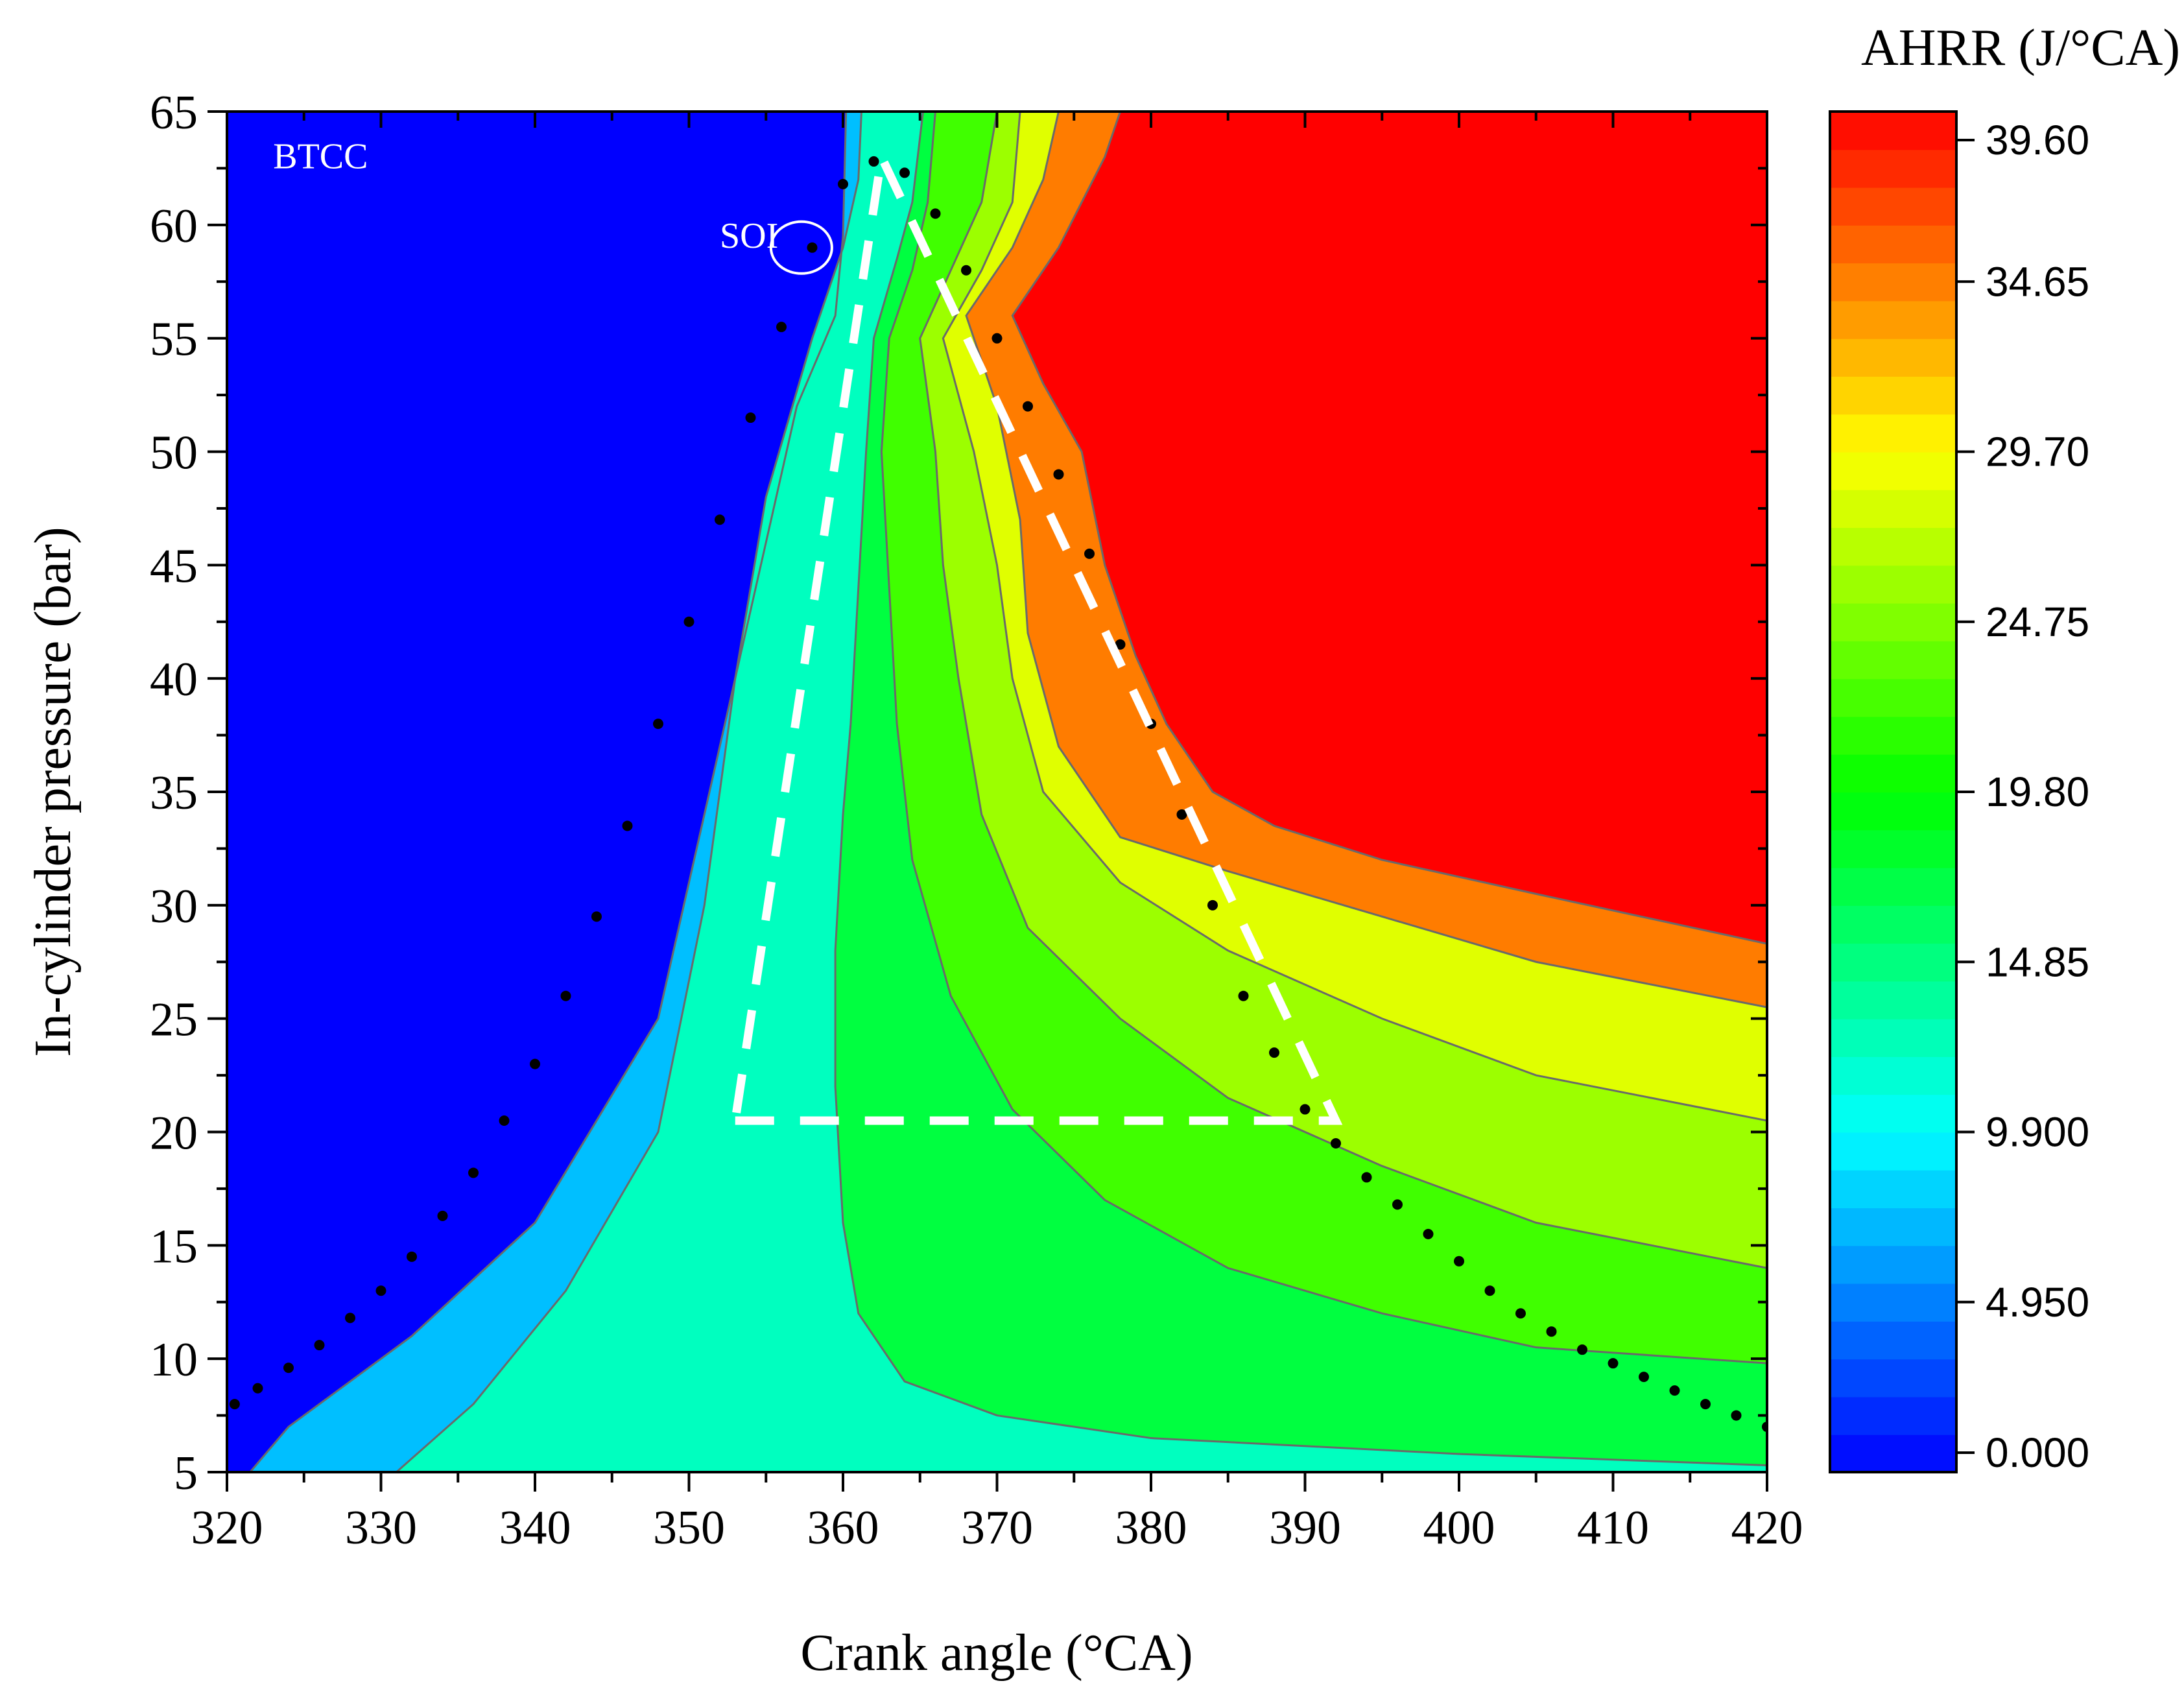 This screenshot has width=2184, height=1703. I want to click on colorbar-tick-label: 39.60, so click(2038, 140).